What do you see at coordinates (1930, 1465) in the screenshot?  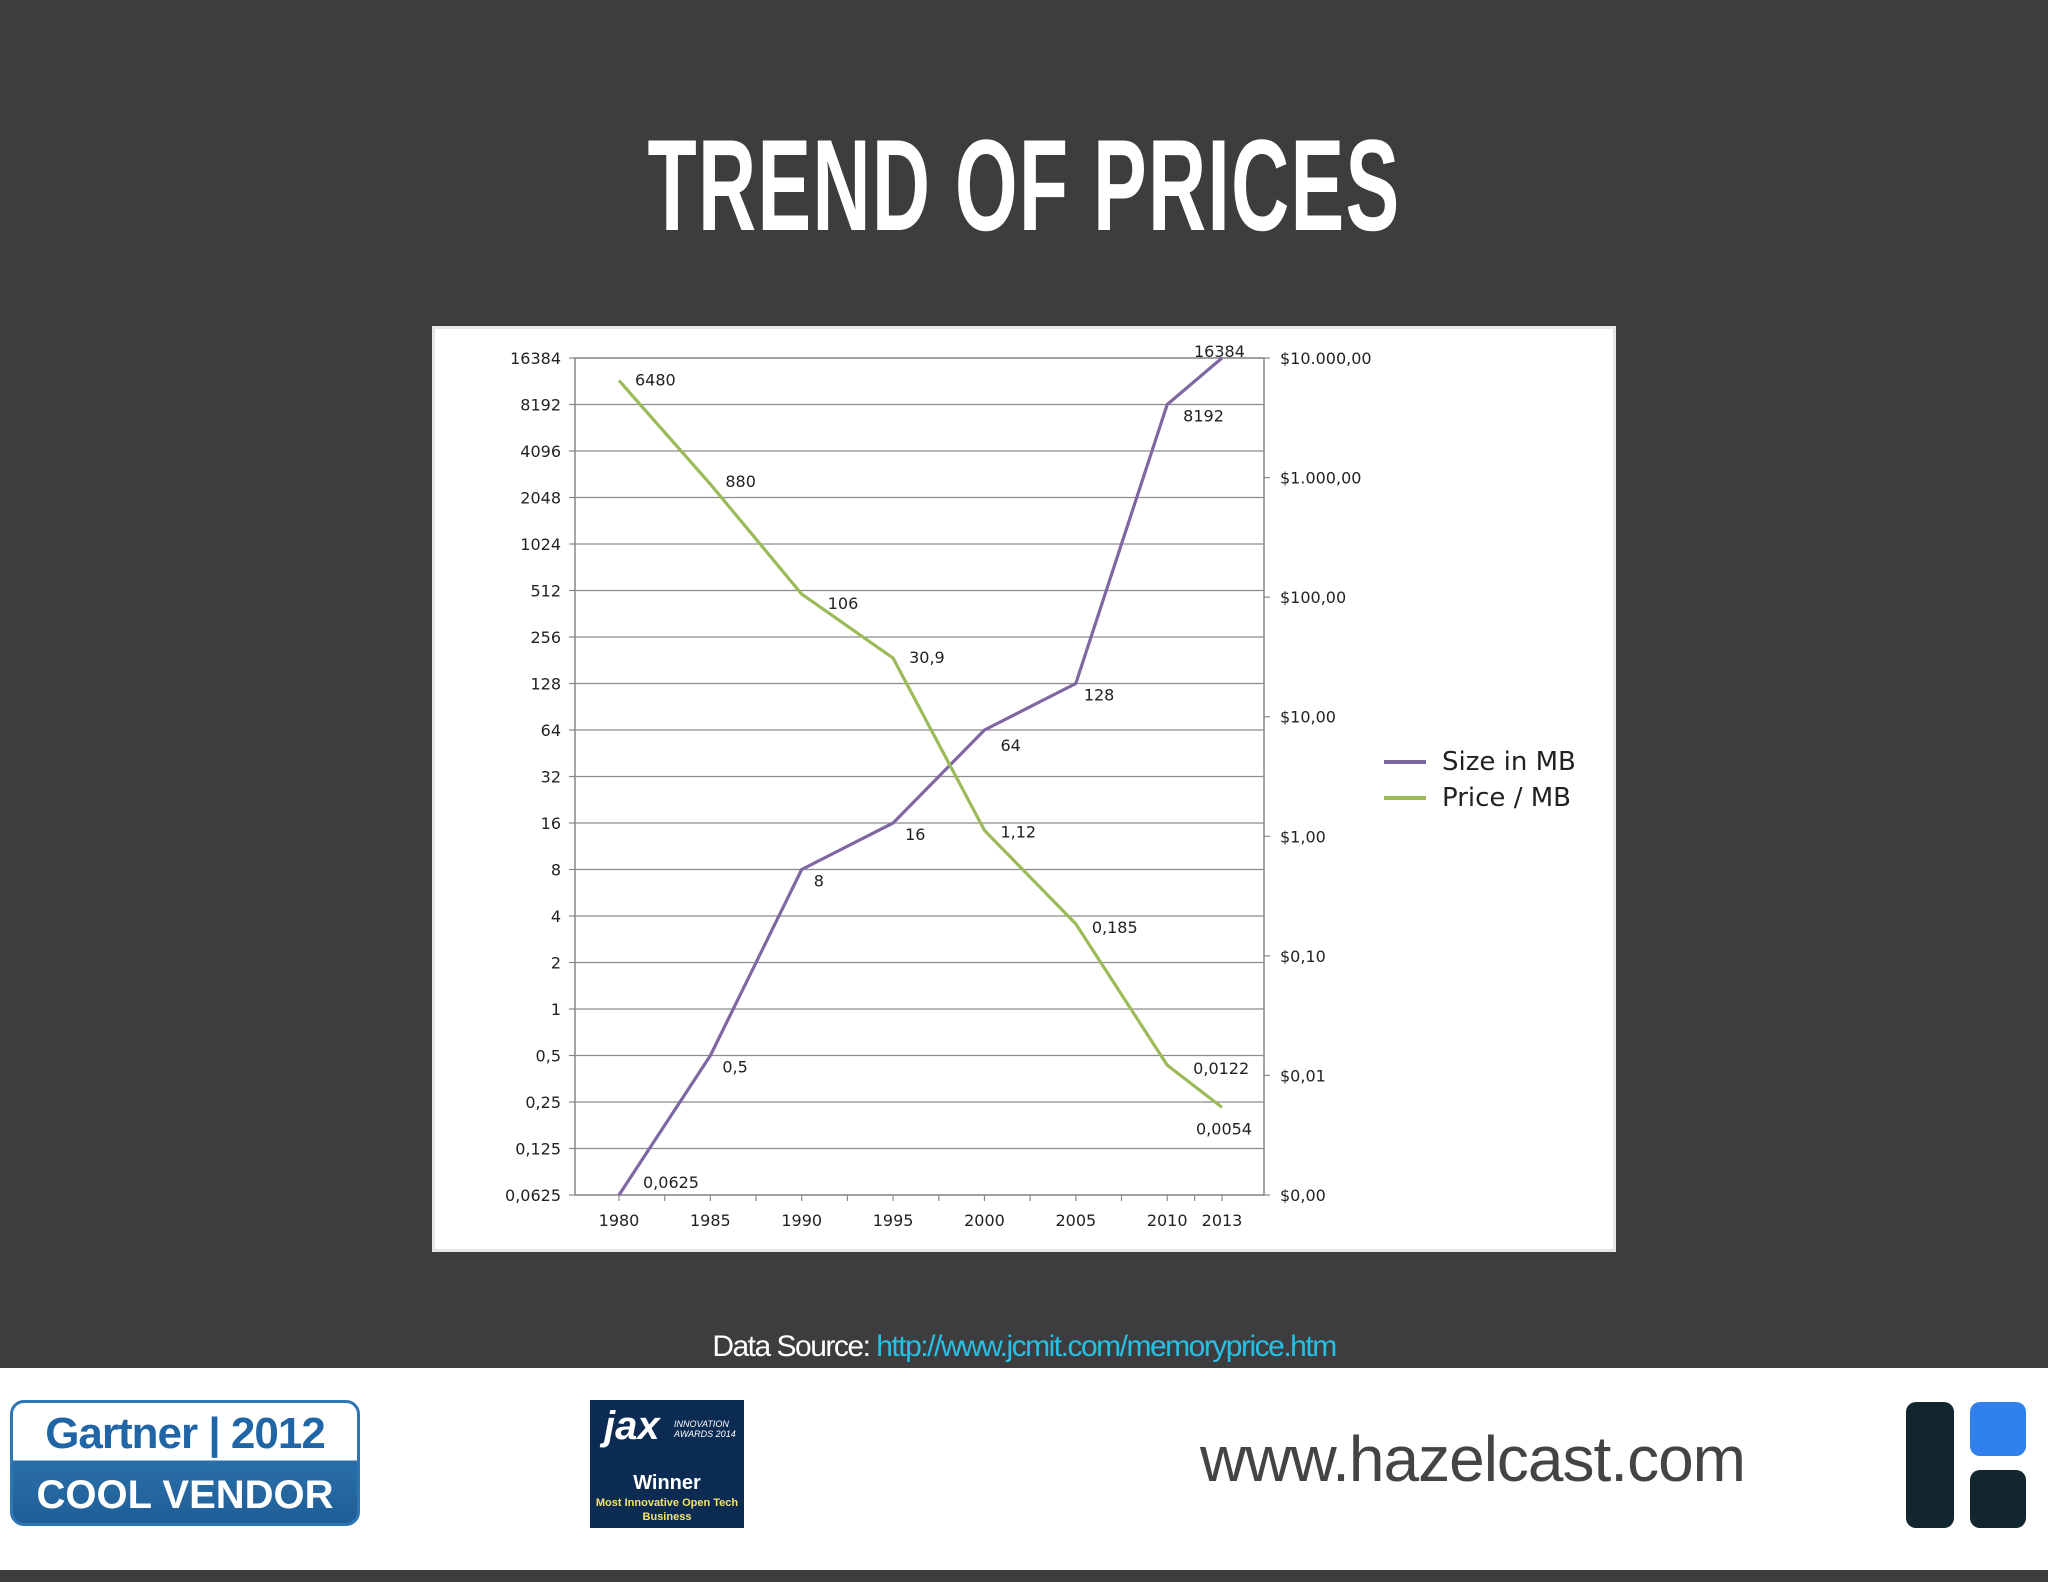 I see `hazelcast-logo-left-bar` at bounding box center [1930, 1465].